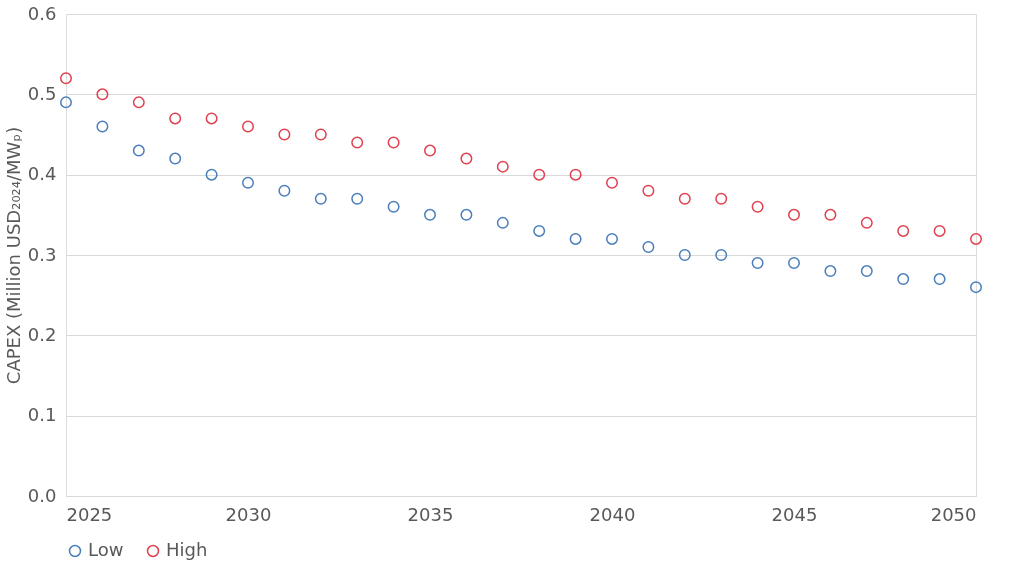  Describe the element at coordinates (430, 514) in the screenshot. I see `x-tick-label: 2035` at that location.